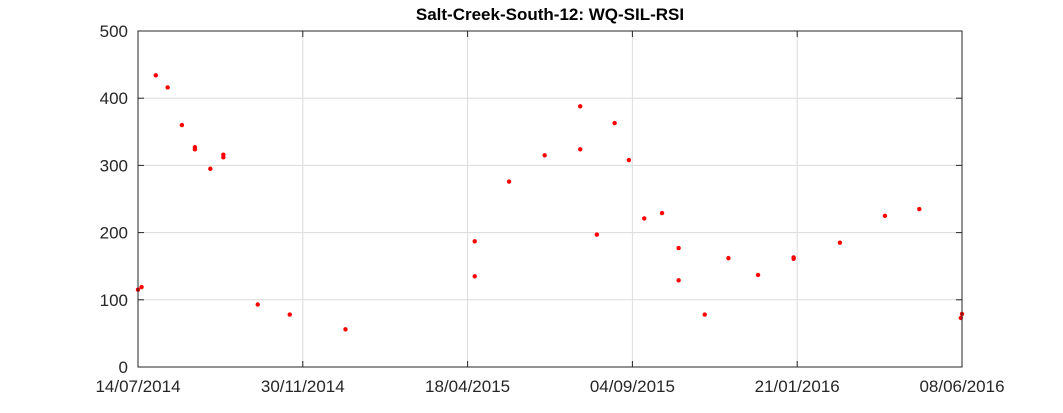  I want to click on y-tick-label: 400, so click(114, 98).